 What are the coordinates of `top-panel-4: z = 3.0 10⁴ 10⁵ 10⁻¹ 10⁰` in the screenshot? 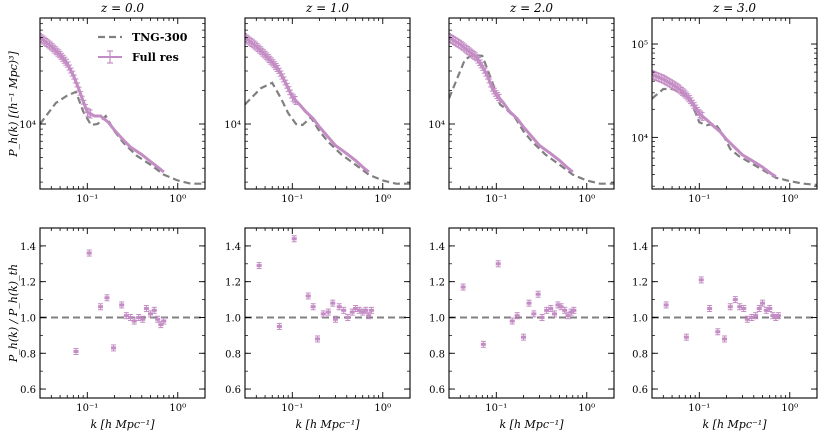 It's located at (724, 103).